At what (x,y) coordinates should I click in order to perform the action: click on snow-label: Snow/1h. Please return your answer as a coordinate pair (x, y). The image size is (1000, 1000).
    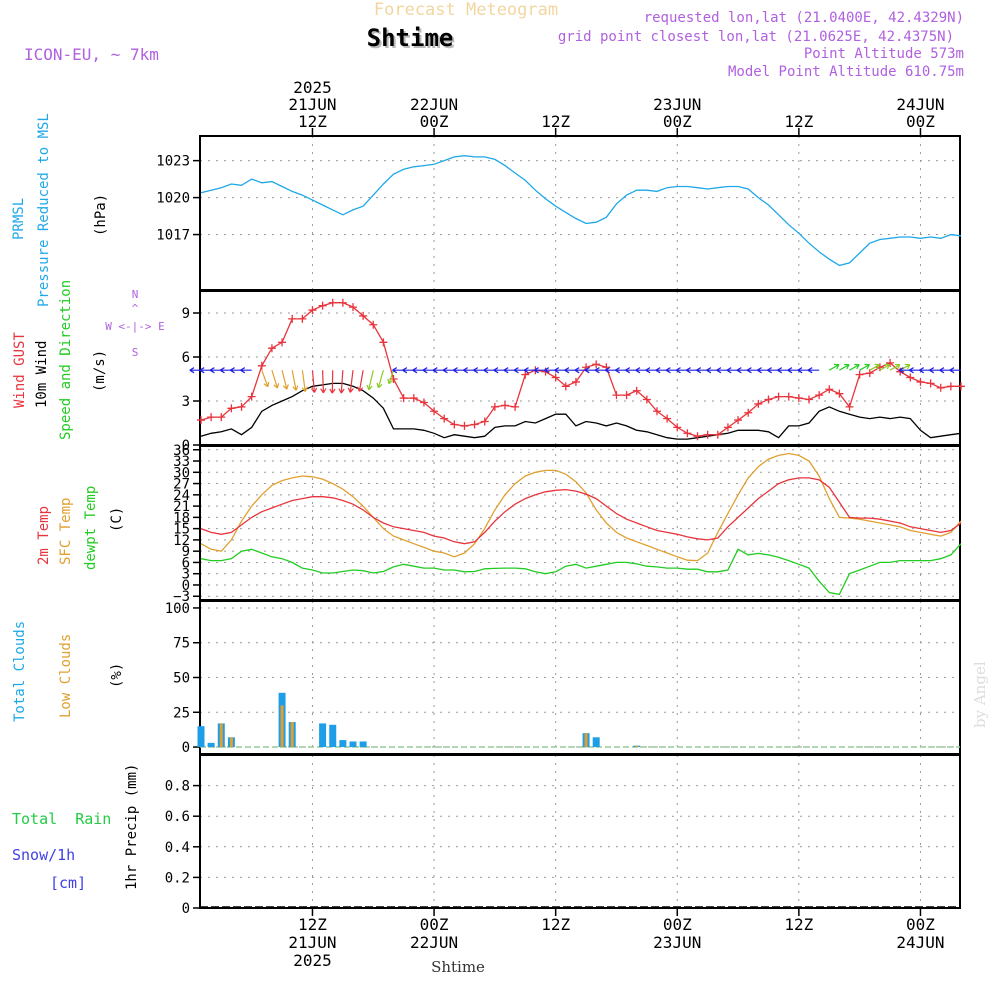
    Looking at the image, I should click on (43, 855).